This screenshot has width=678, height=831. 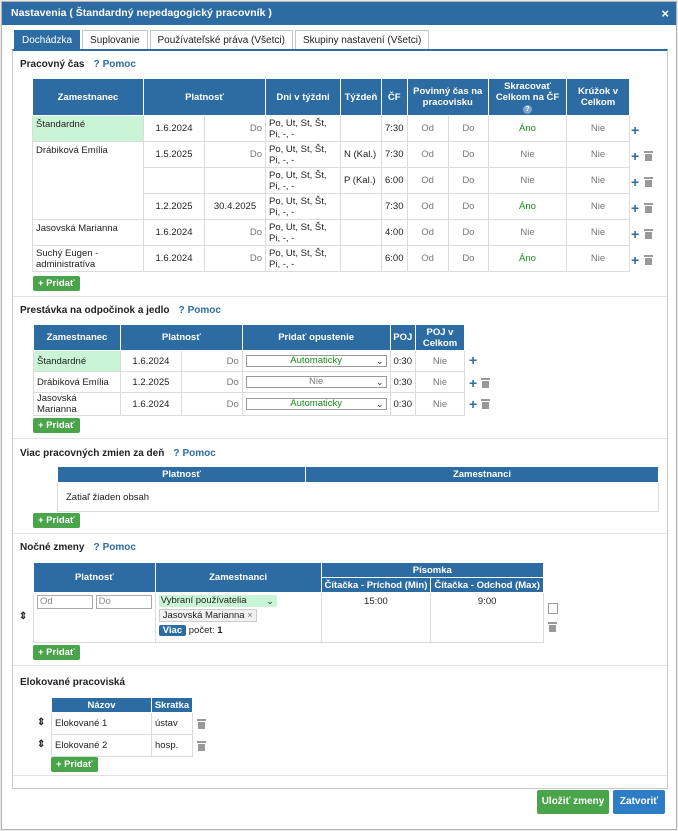 I want to click on valid-to: 30.4.2025, so click(x=235, y=206).